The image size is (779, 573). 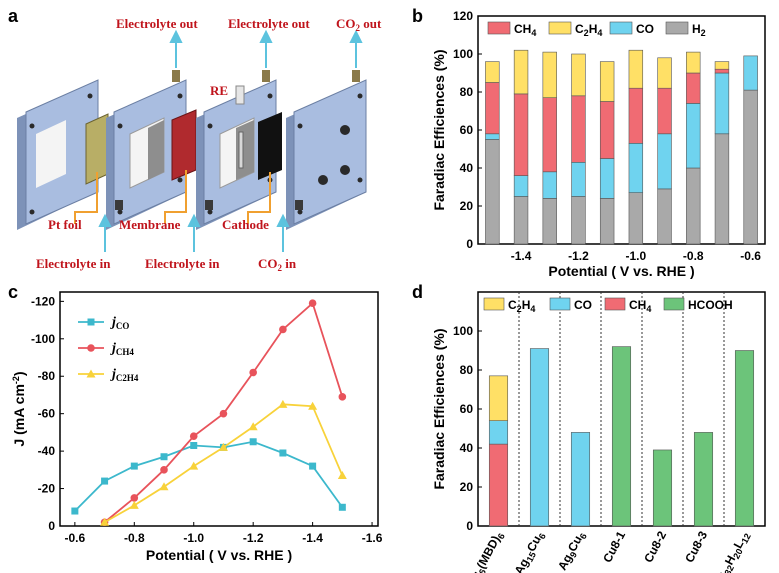 What do you see at coordinates (240, 95) in the screenshot?
I see `reference-electrode` at bounding box center [240, 95].